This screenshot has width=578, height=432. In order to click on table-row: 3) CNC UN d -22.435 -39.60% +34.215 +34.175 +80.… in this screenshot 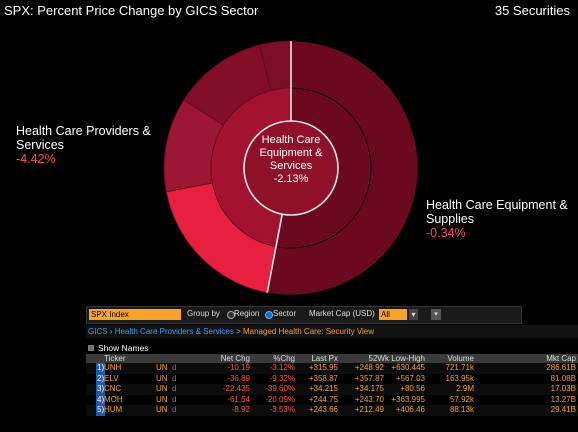, I will do `click(332, 389)`.